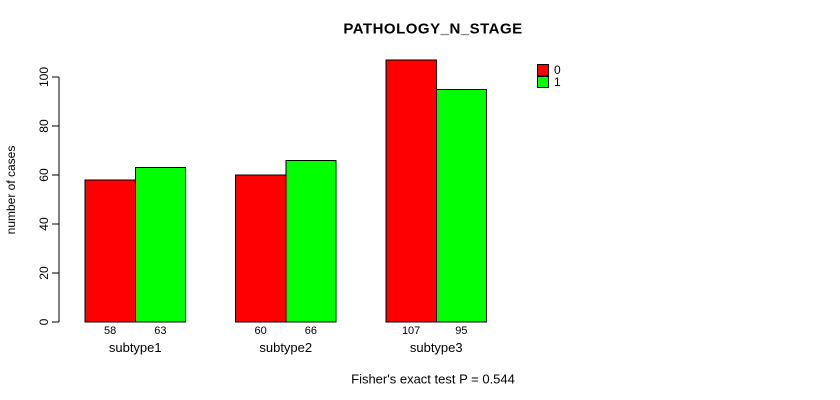 The image size is (840, 400). I want to click on legend-label-series1: 1, so click(557, 82).